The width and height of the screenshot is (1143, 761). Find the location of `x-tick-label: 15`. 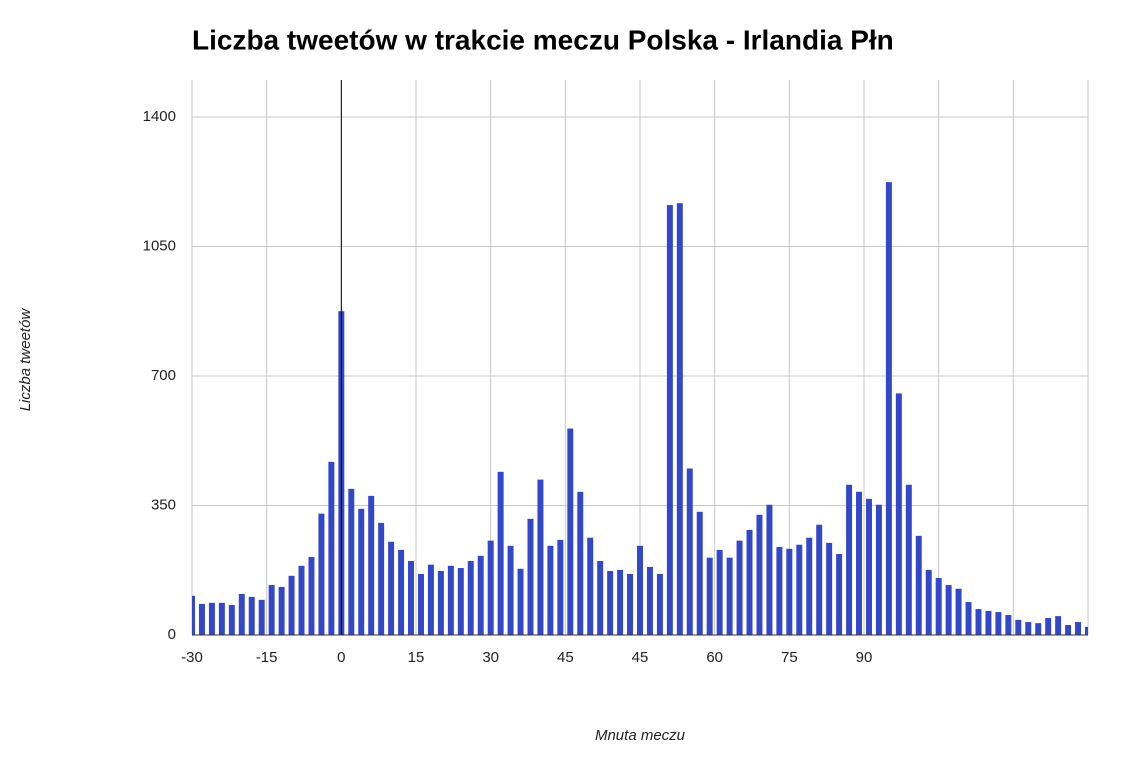

x-tick-label: 15 is located at coordinates (416, 657).